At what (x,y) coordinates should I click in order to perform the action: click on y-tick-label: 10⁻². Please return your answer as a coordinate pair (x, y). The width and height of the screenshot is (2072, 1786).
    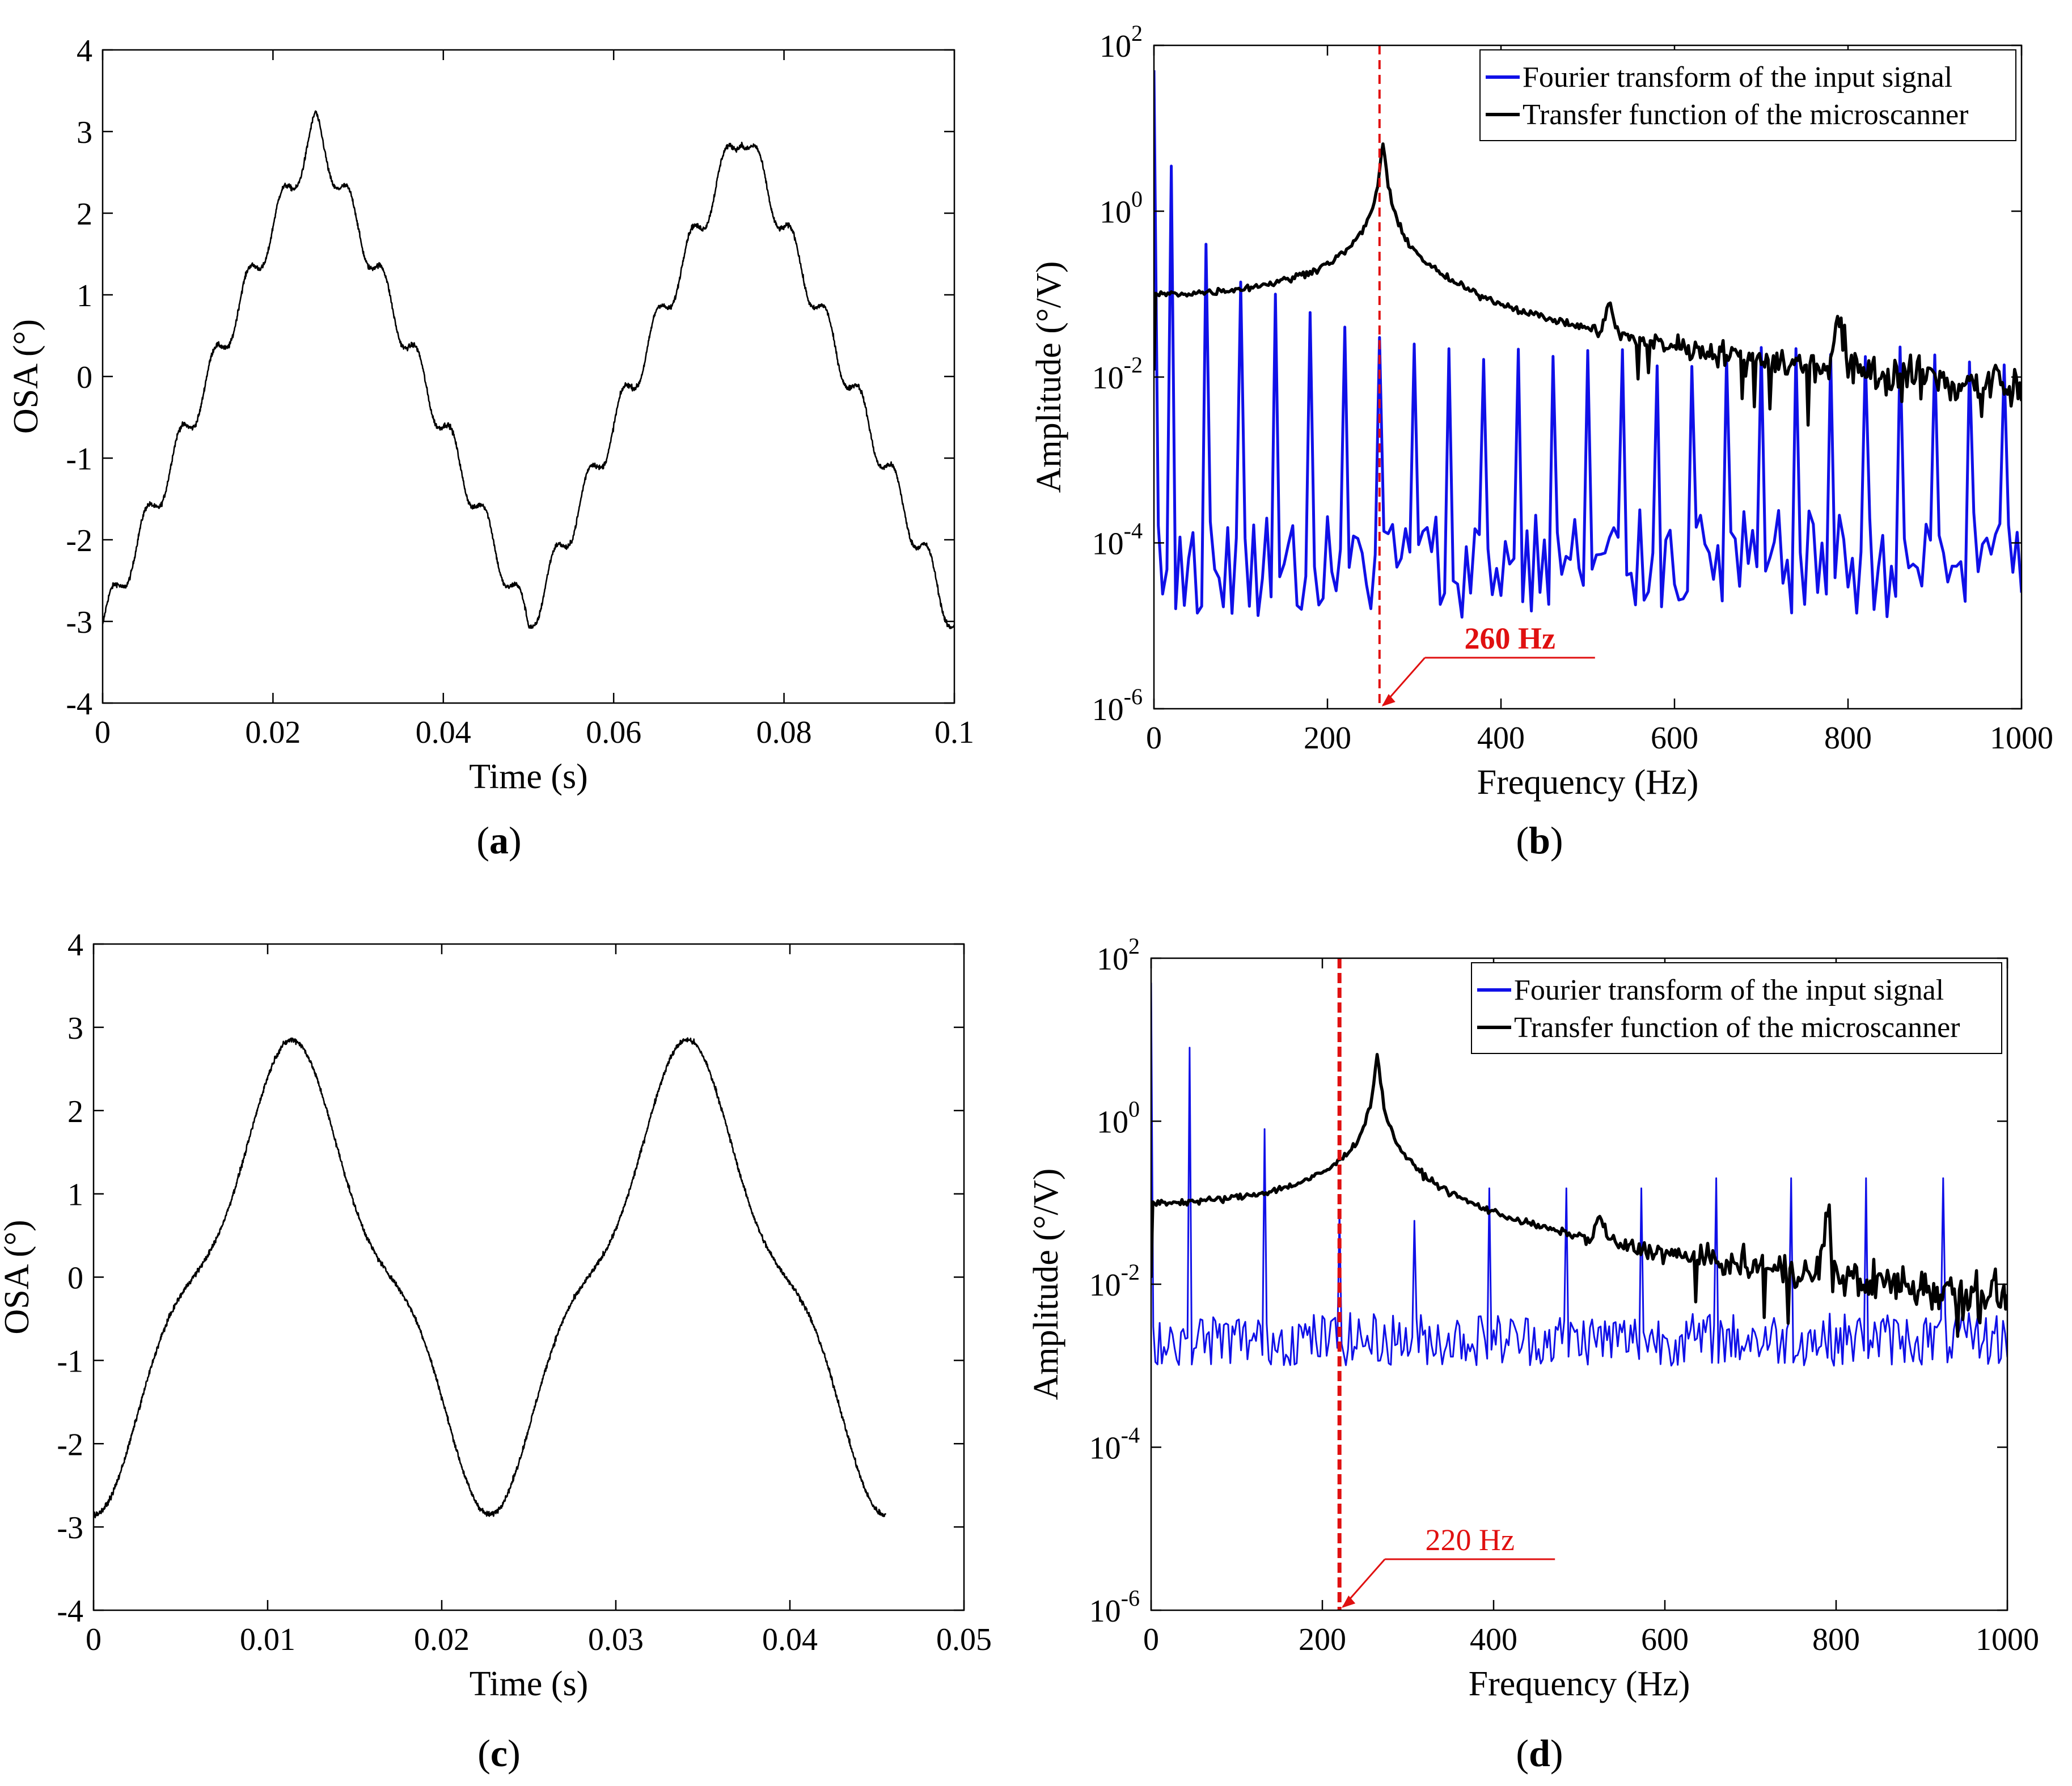
    Looking at the image, I should click on (1117, 374).